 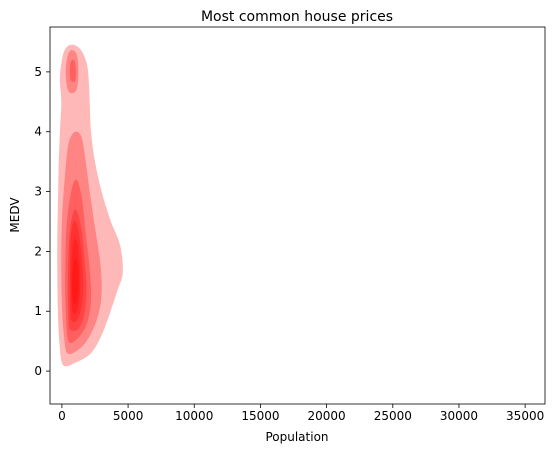 I want to click on y-tick-label: 1, so click(x=38, y=311).